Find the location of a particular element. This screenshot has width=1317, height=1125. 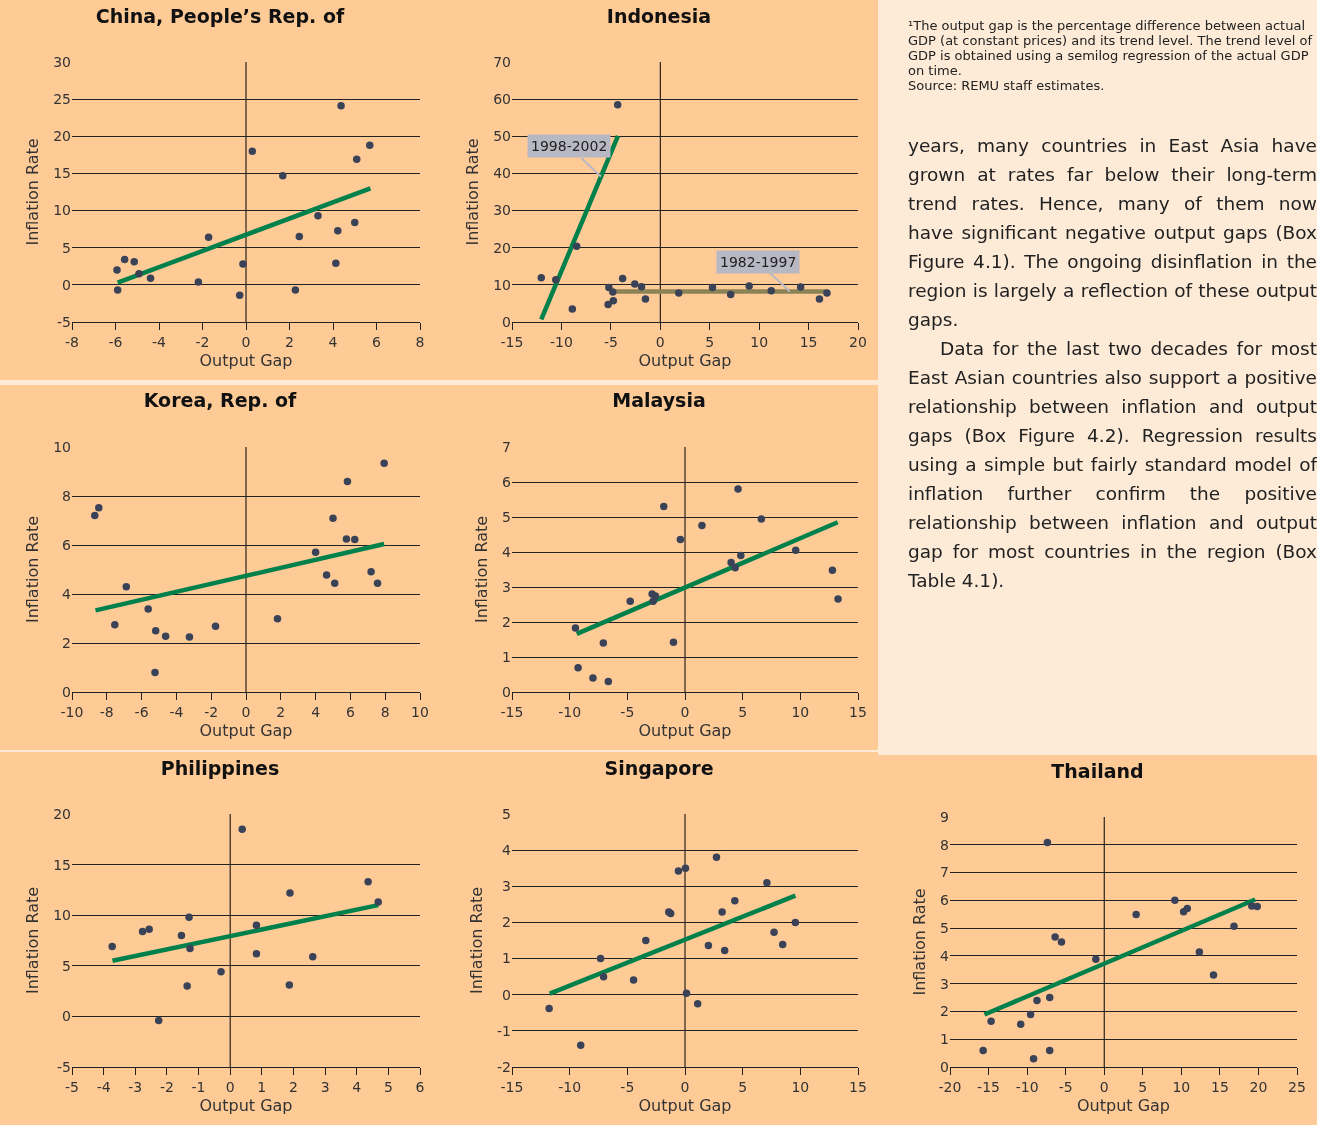

annotation: 1982-1997 is located at coordinates (758, 262).